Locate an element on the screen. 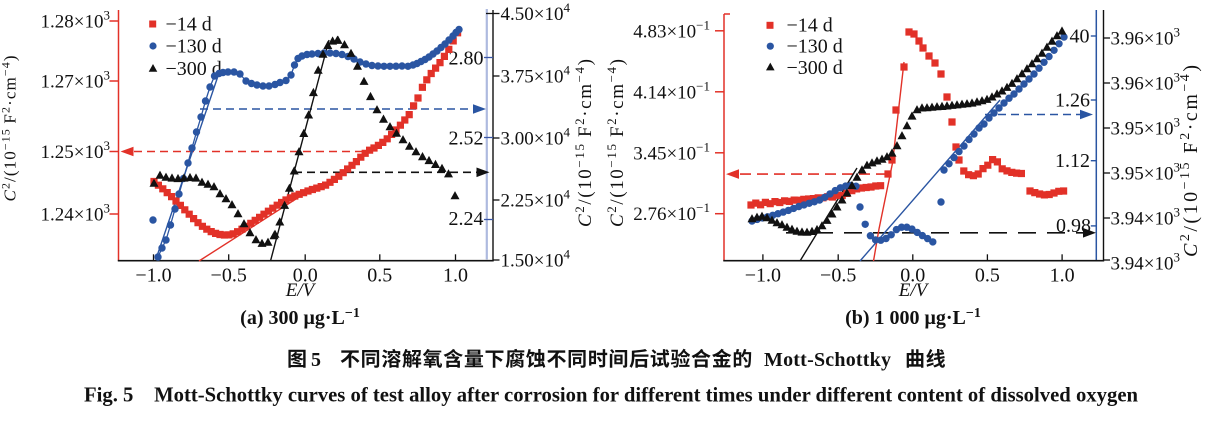 The image size is (1216, 424). svg-text: 2.76×10⁻¹ is located at coordinates (671, 212).